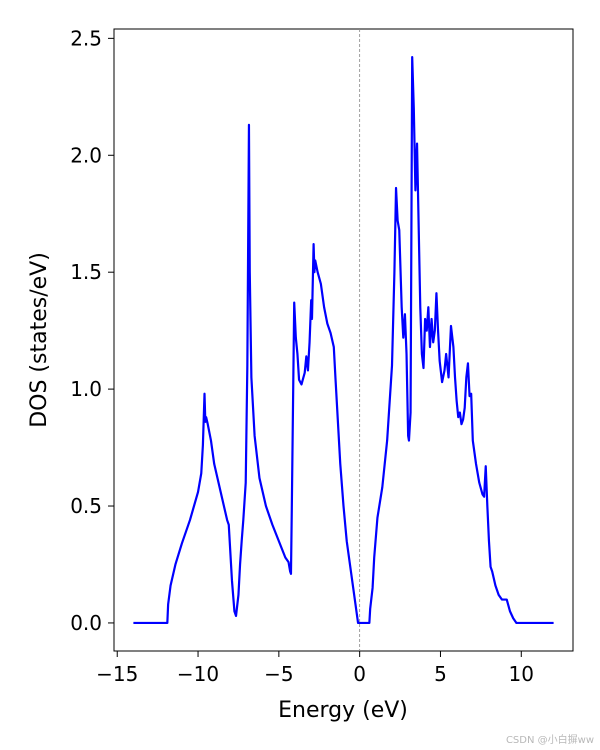 This screenshot has height=750, width=600. Describe the element at coordinates (39, 340) in the screenshot. I see `y-axis-label: DOS (states/eV)` at that location.